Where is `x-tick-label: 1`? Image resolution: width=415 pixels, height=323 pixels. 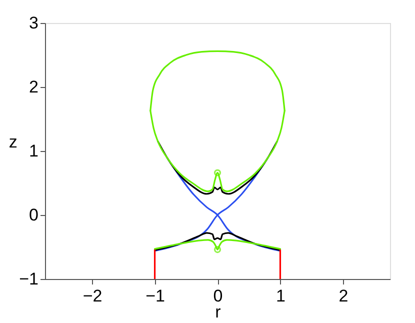
x-tick-label: 1 is located at coordinates (281, 296).